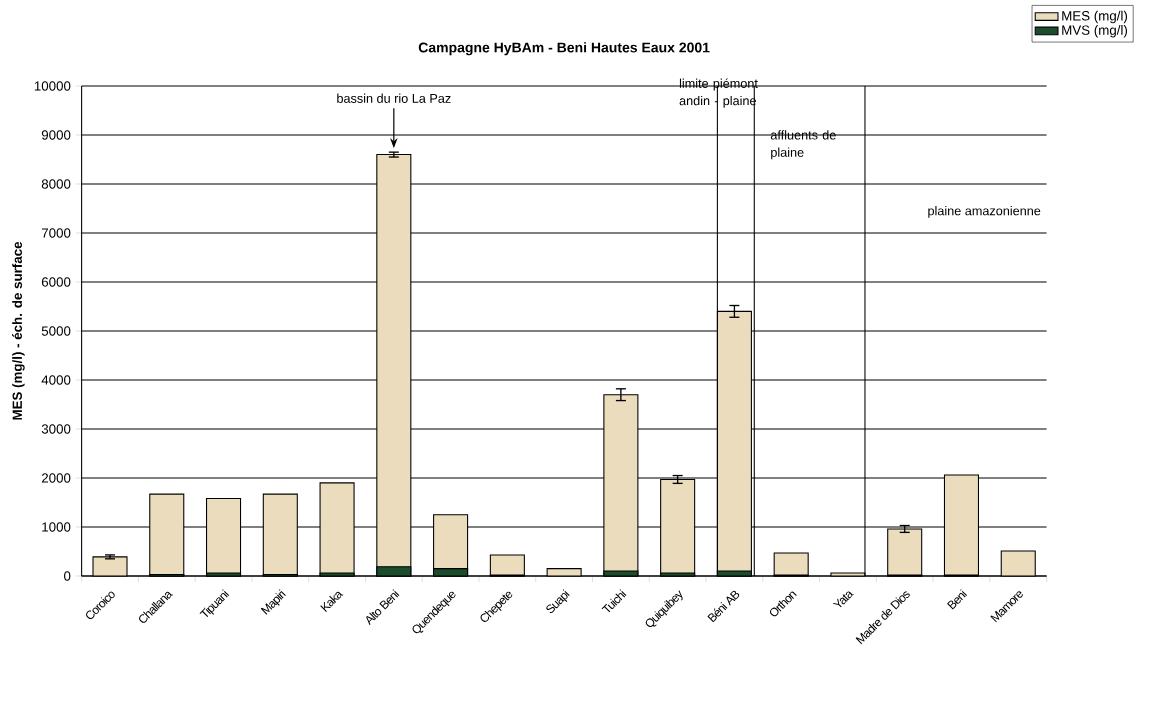 This screenshot has width=1167, height=706. What do you see at coordinates (56, 184) in the screenshot?
I see `y-tick-label: 8000` at bounding box center [56, 184].